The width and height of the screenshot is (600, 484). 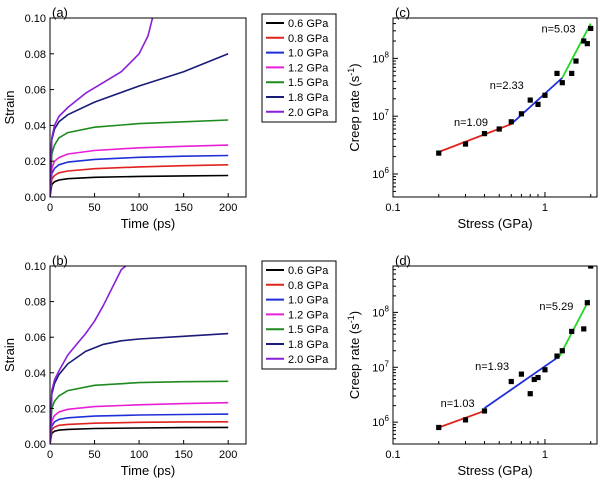 What do you see at coordinates (403, 260) in the screenshot?
I see `panel-label: (d)` at bounding box center [403, 260].